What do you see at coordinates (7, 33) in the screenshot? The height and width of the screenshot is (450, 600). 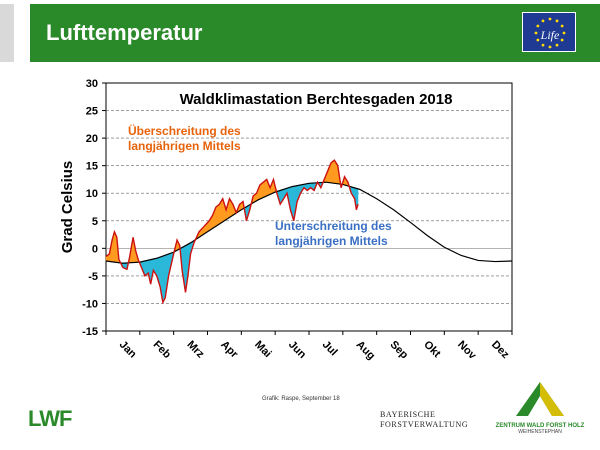 I see `header-accent-block` at bounding box center [7, 33].